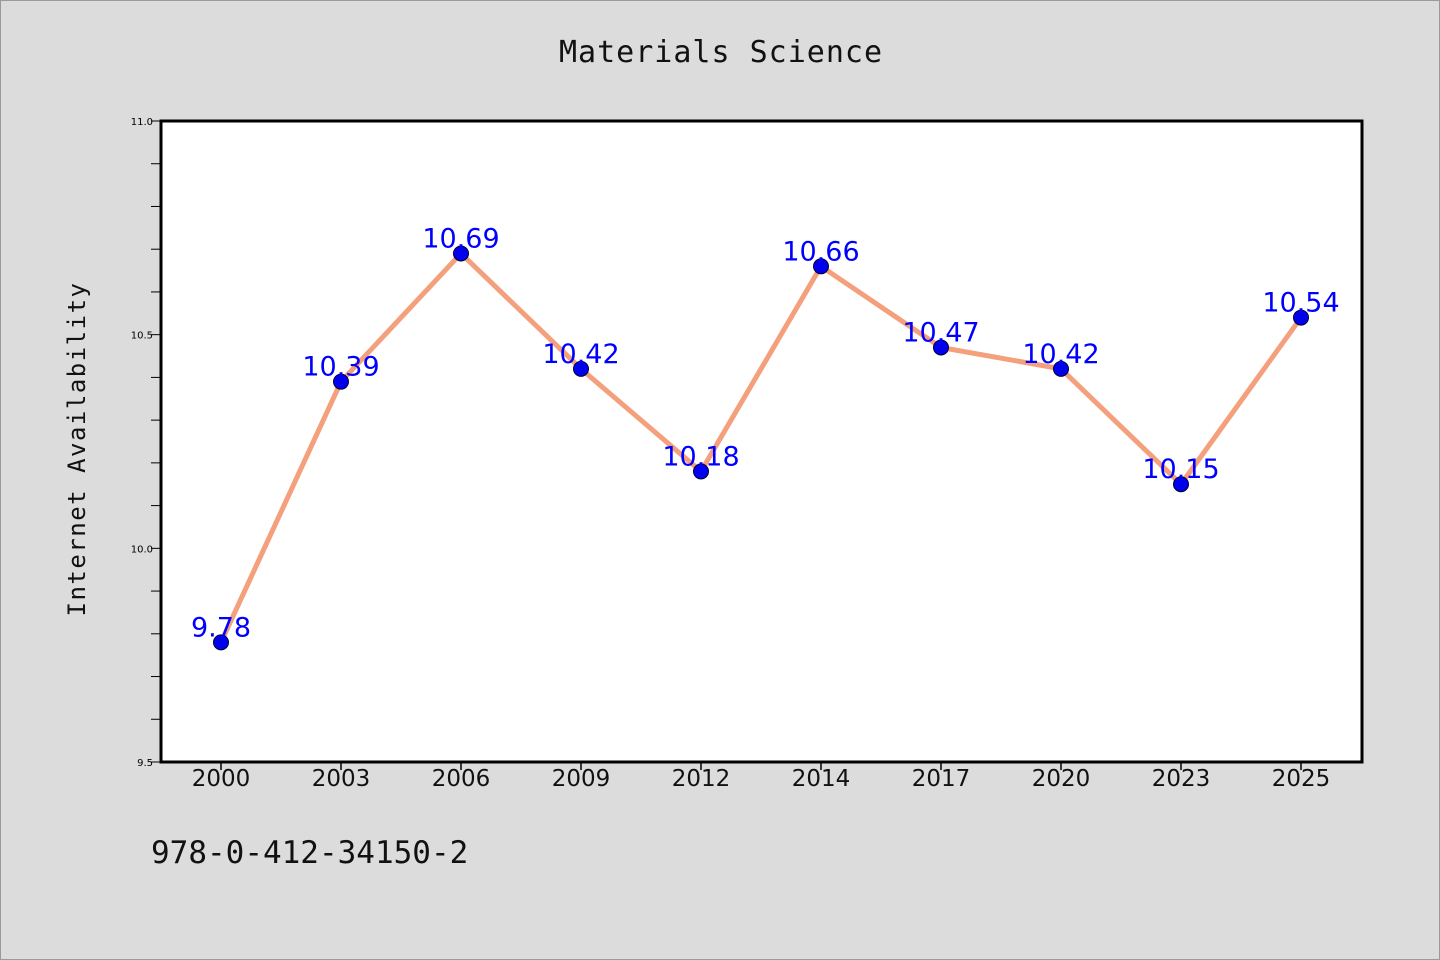  I want to click on x-tick-label: 2003, so click(341, 779).